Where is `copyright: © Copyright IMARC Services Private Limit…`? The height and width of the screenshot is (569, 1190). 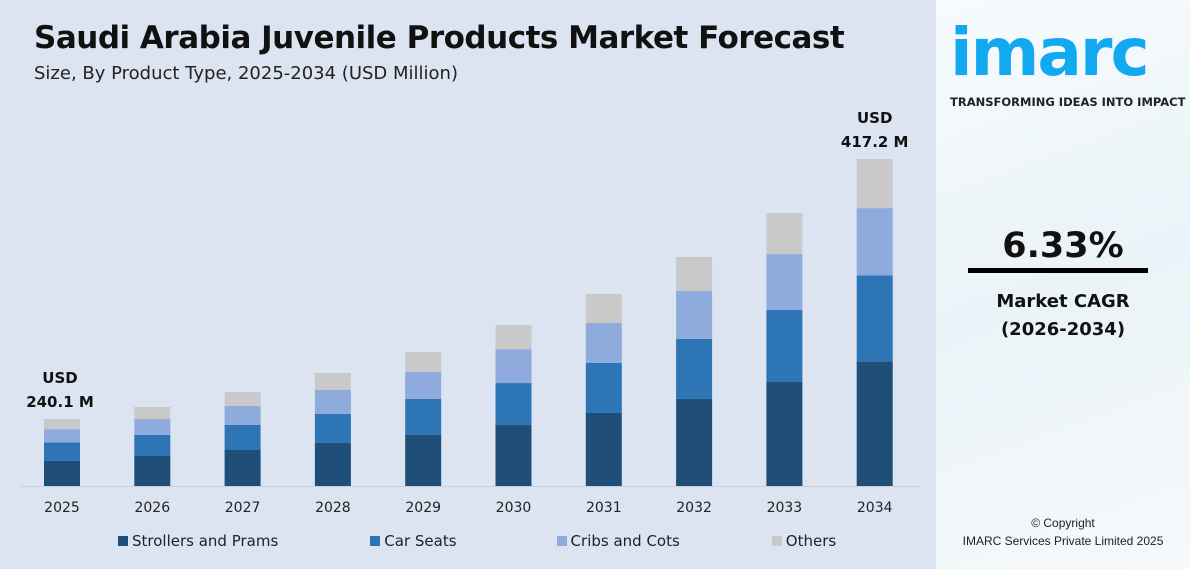 copyright: © Copyright IMARC Services Private Limit… is located at coordinates (1063, 532).